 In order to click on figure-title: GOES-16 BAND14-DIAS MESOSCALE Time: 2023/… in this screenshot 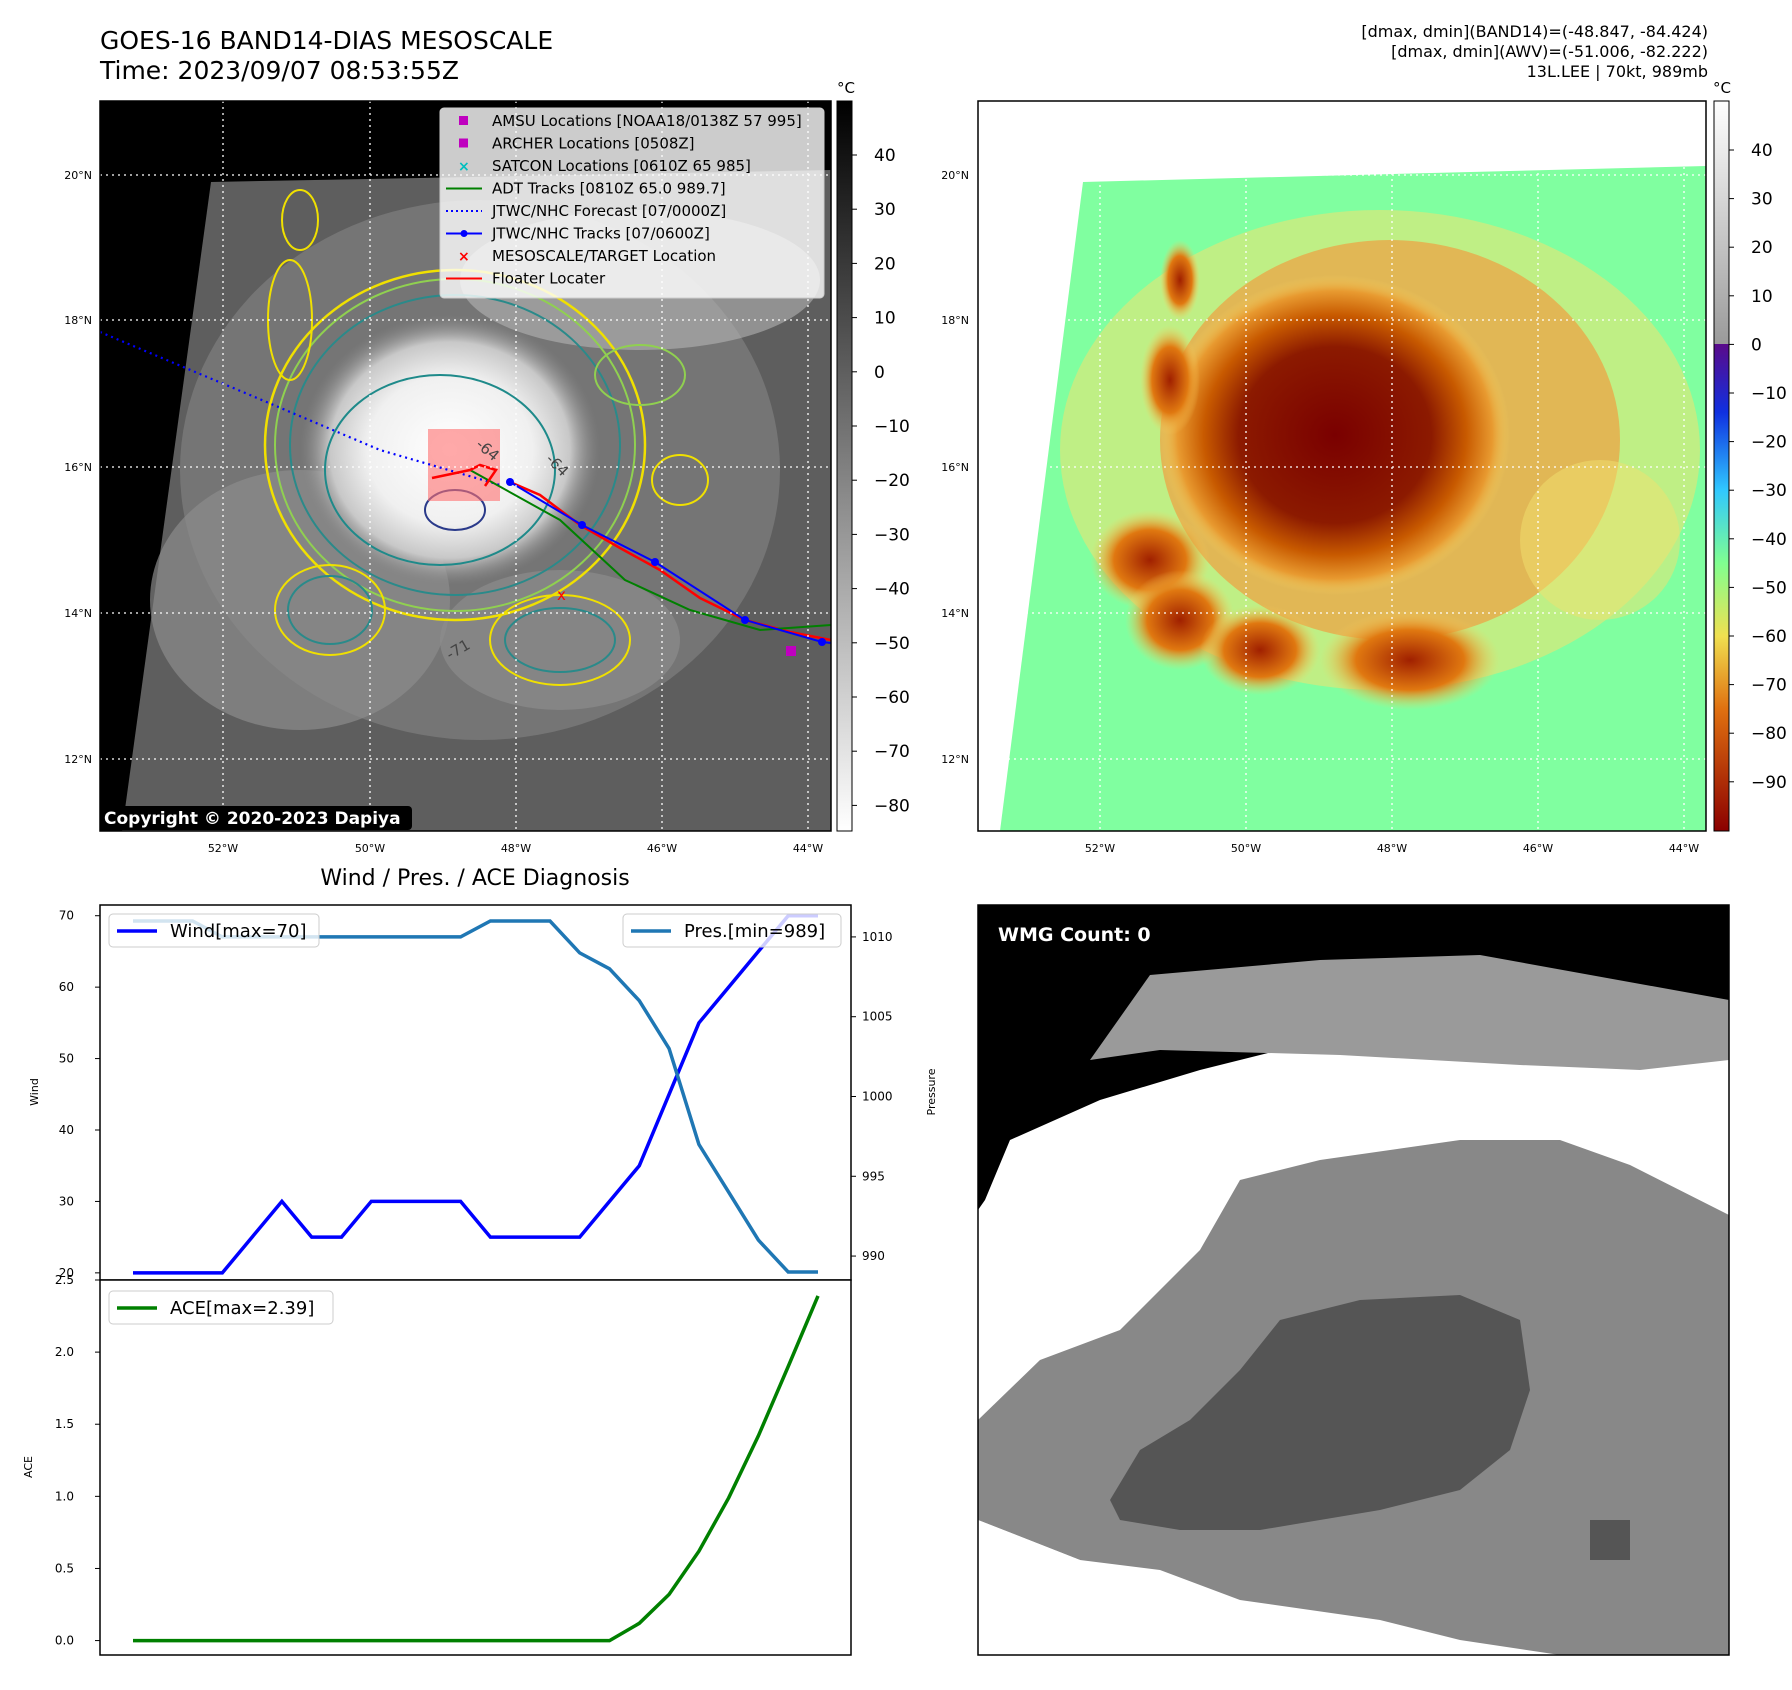, I will do `click(327, 55)`.